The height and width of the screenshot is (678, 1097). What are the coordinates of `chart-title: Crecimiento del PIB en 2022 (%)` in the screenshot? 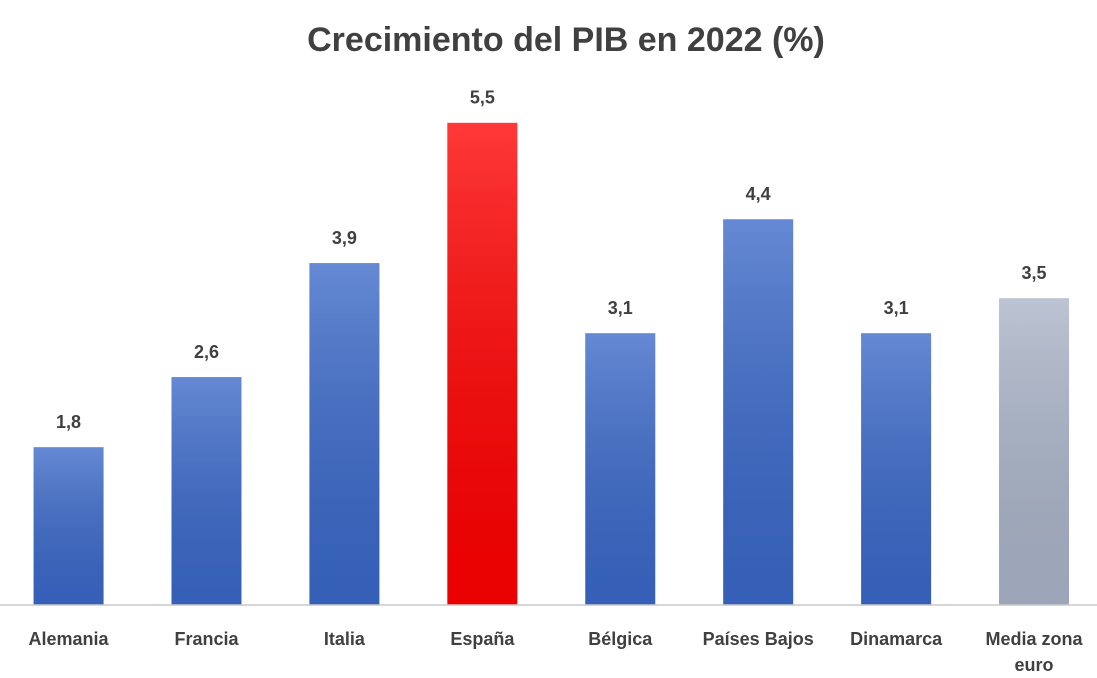 It's located at (566, 40).